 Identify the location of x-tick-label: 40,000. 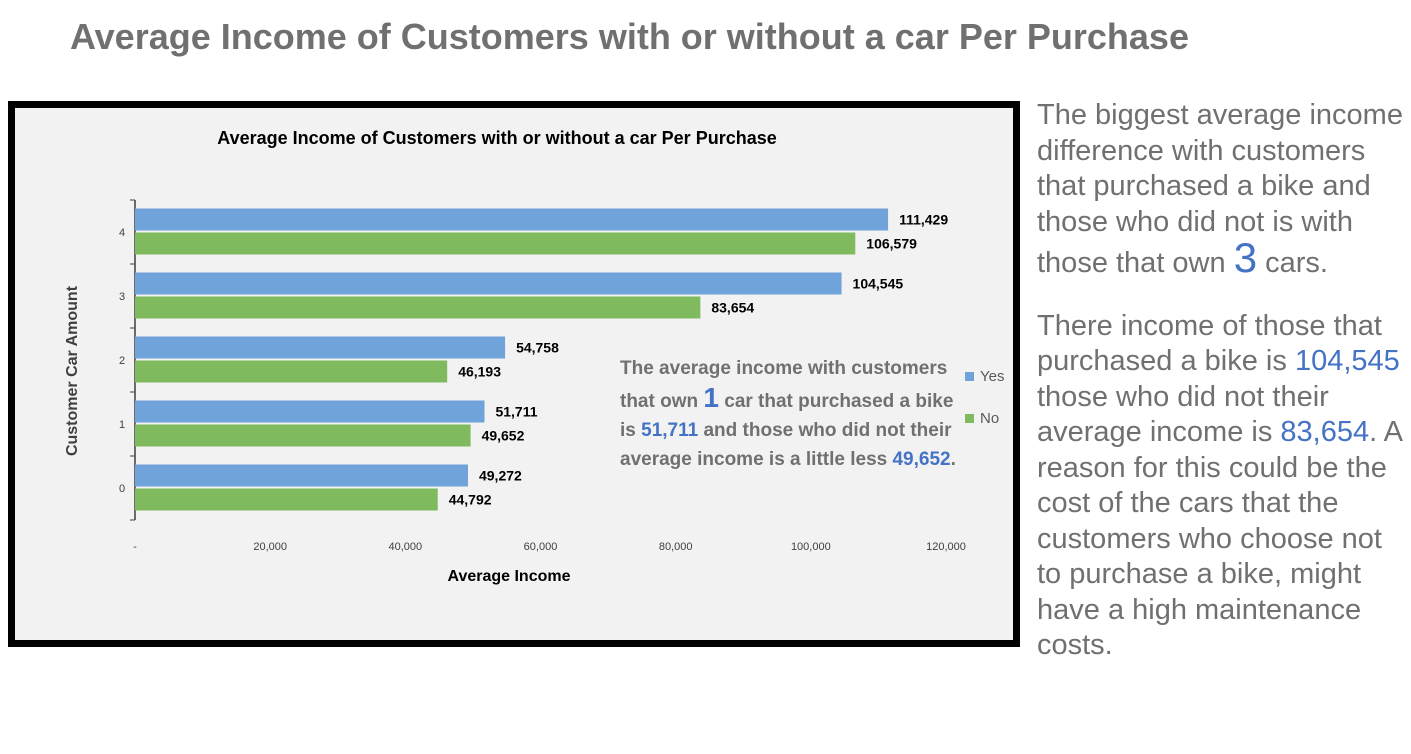
(406, 547).